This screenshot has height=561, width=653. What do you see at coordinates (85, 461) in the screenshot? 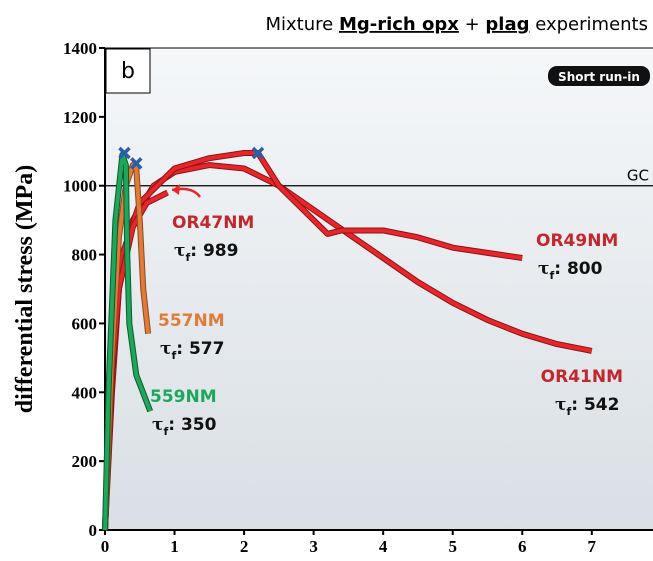
I see `y-tick-label: 200` at bounding box center [85, 461].